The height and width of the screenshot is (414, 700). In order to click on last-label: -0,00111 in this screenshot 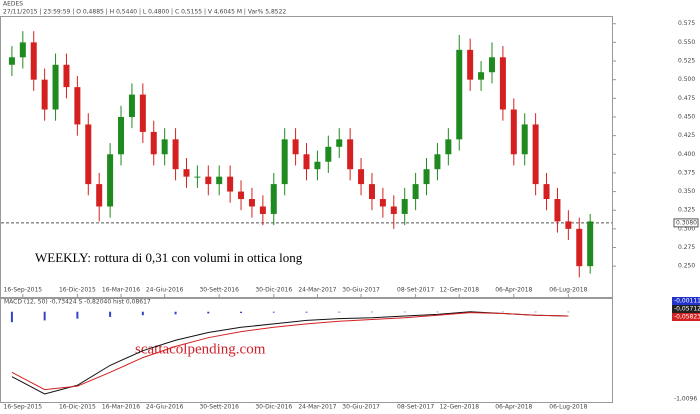, I will do `click(687, 301)`.